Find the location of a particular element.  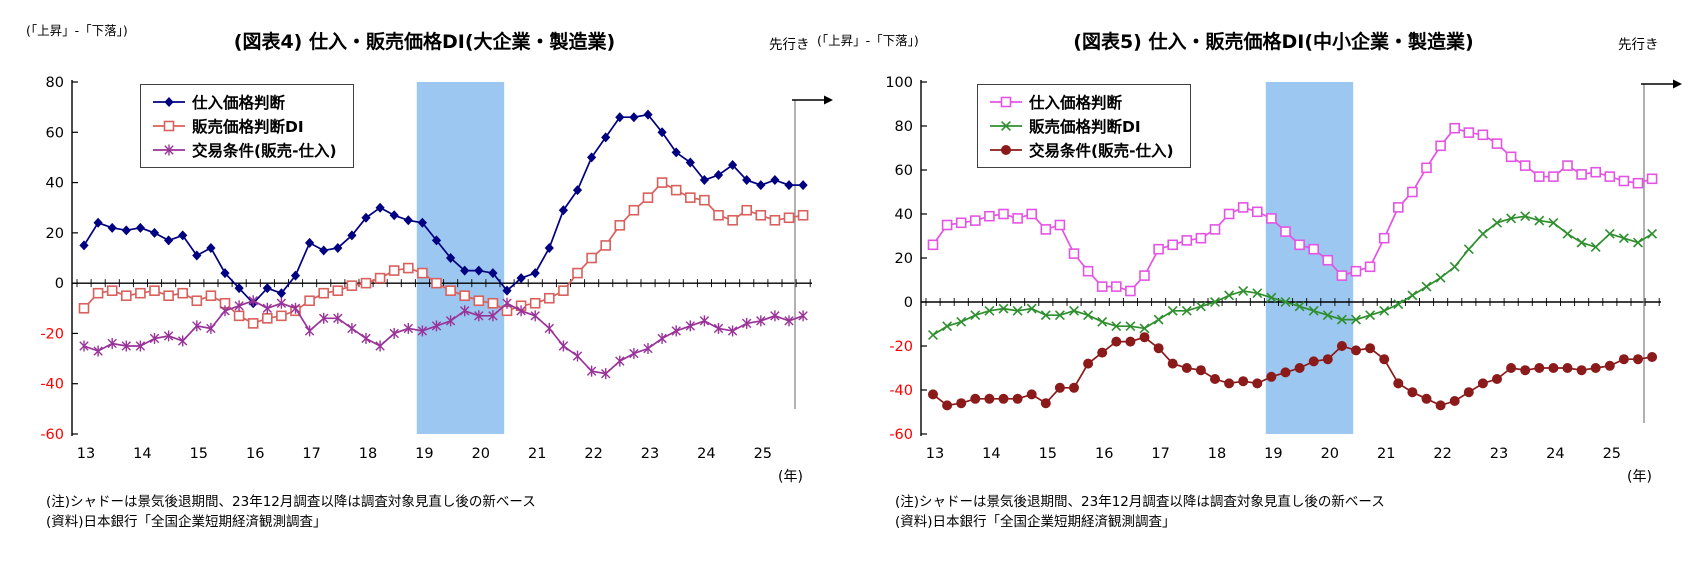

diamond-marker-icon is located at coordinates (169, 102).